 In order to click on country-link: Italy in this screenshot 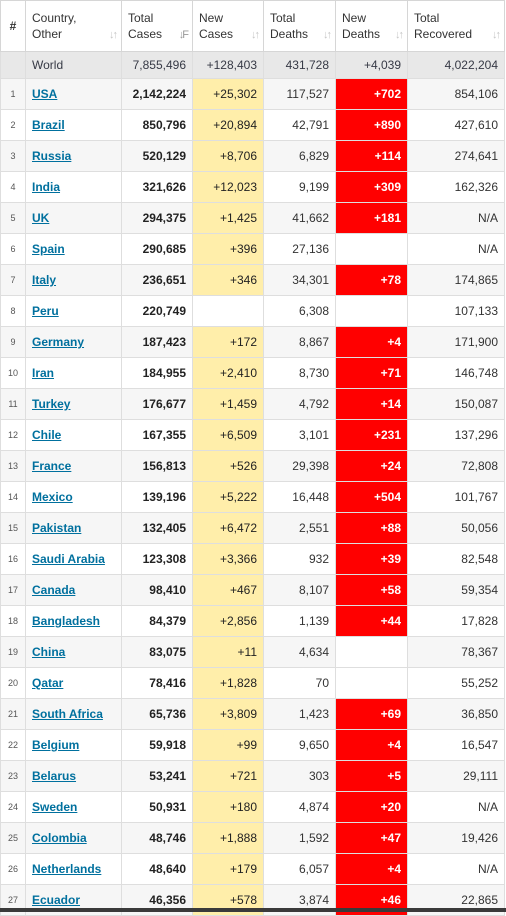, I will do `click(44, 280)`.